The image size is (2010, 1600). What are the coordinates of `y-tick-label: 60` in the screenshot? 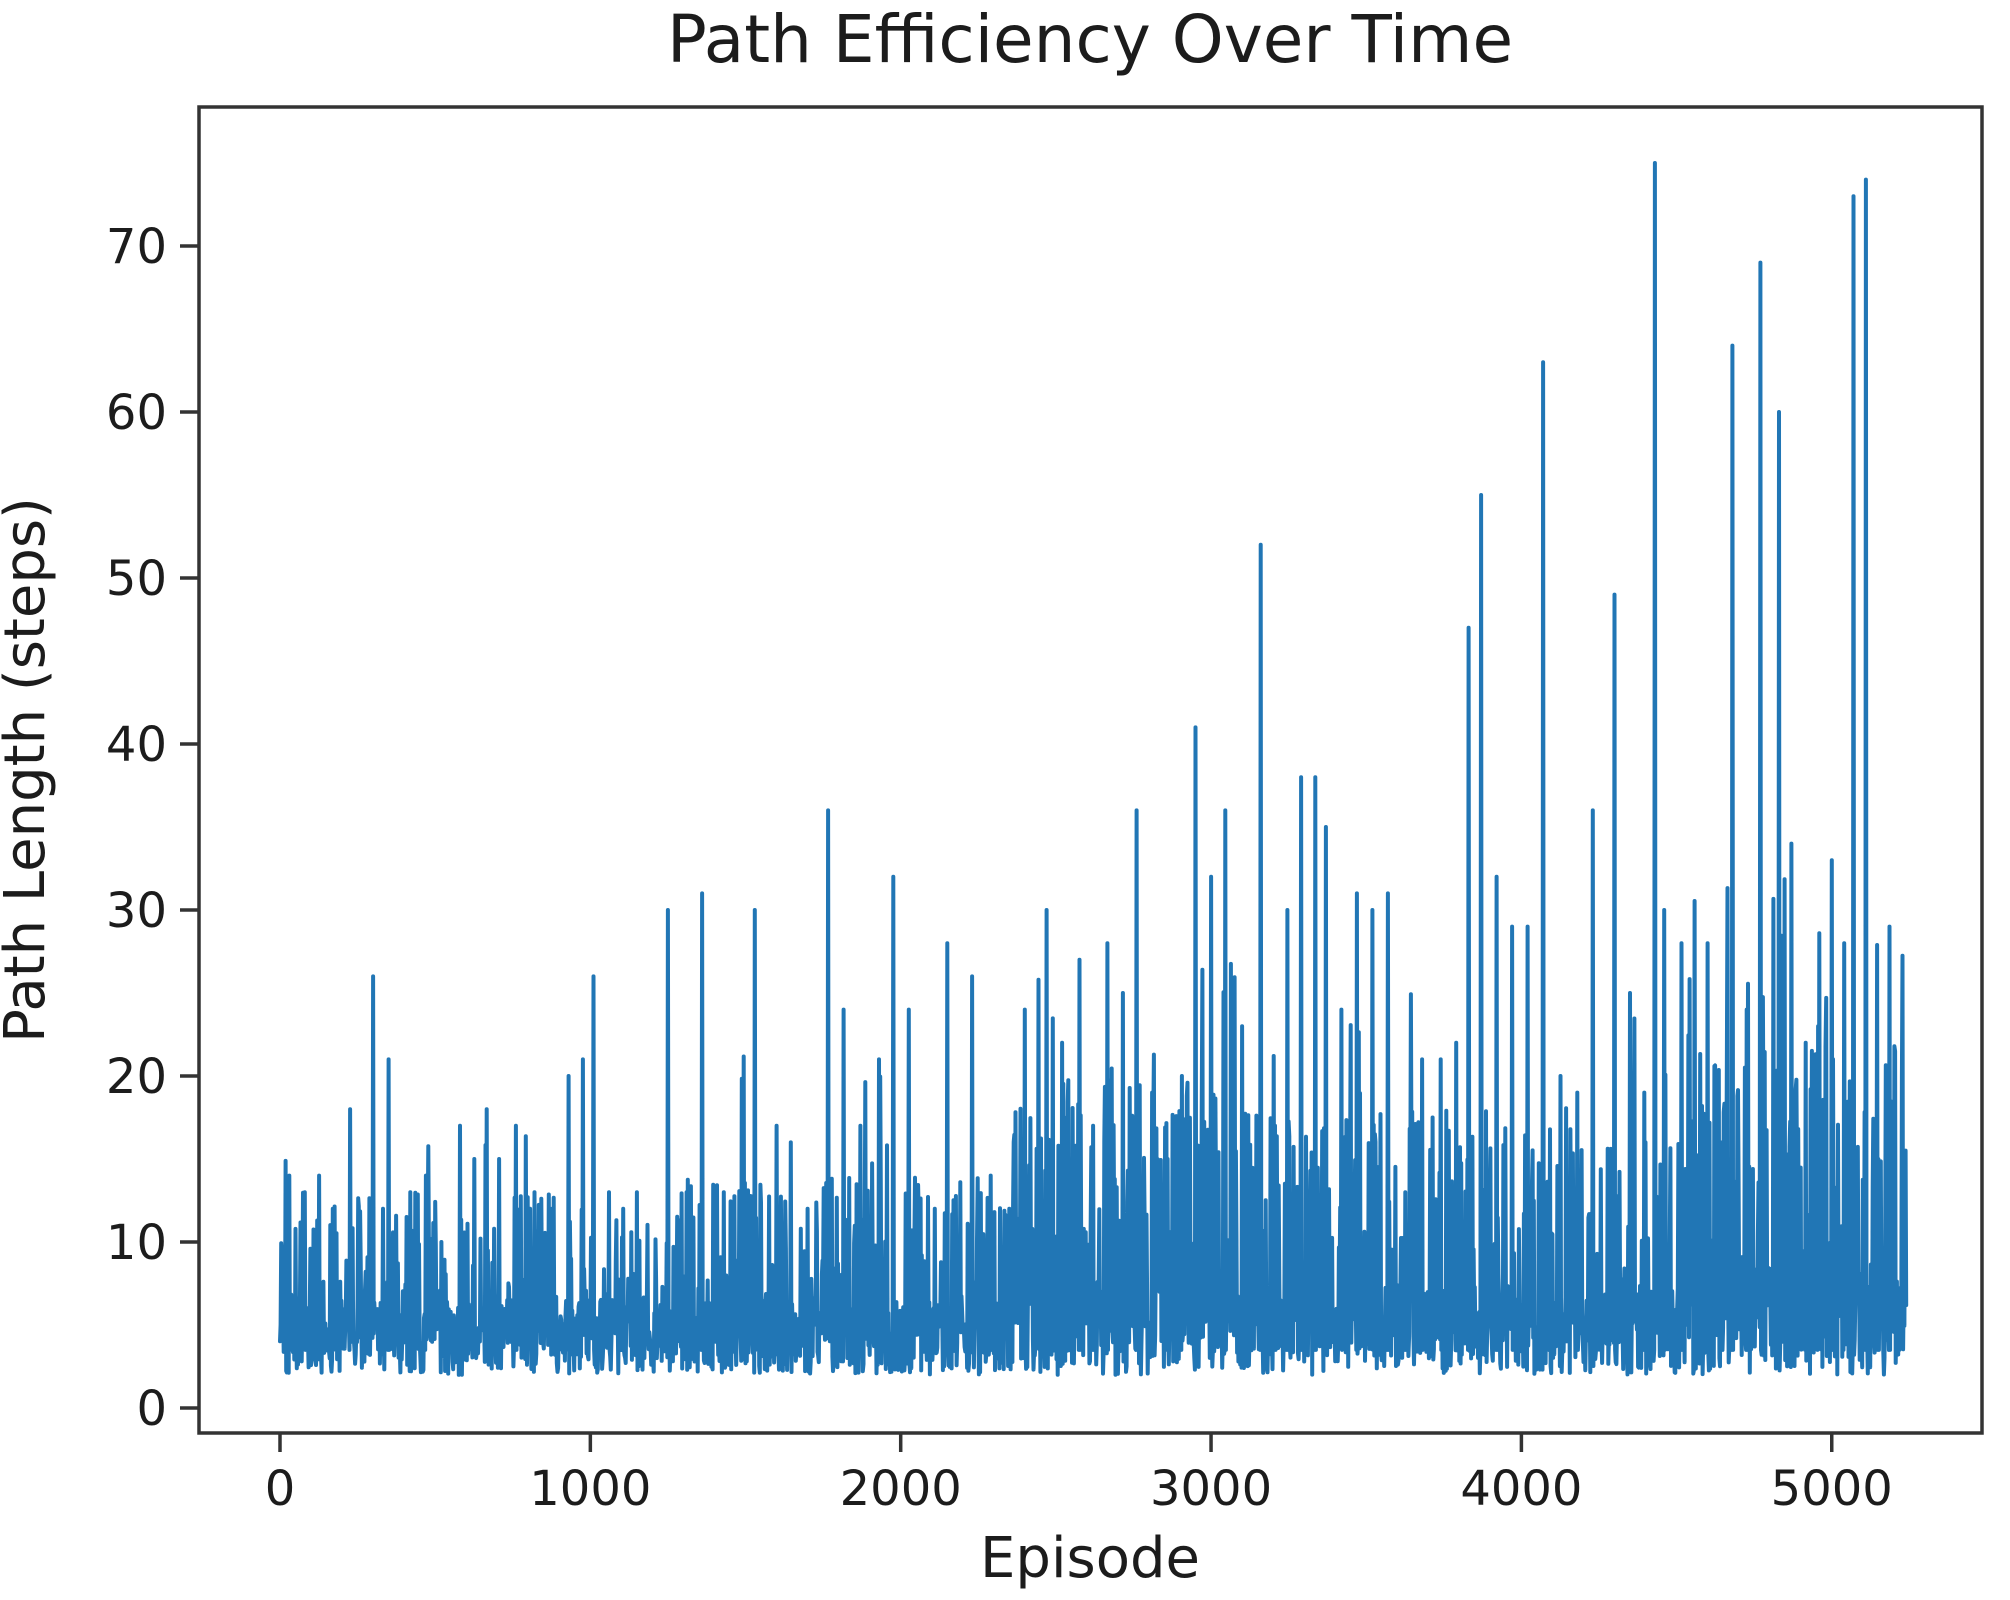 It's located at (136, 413).